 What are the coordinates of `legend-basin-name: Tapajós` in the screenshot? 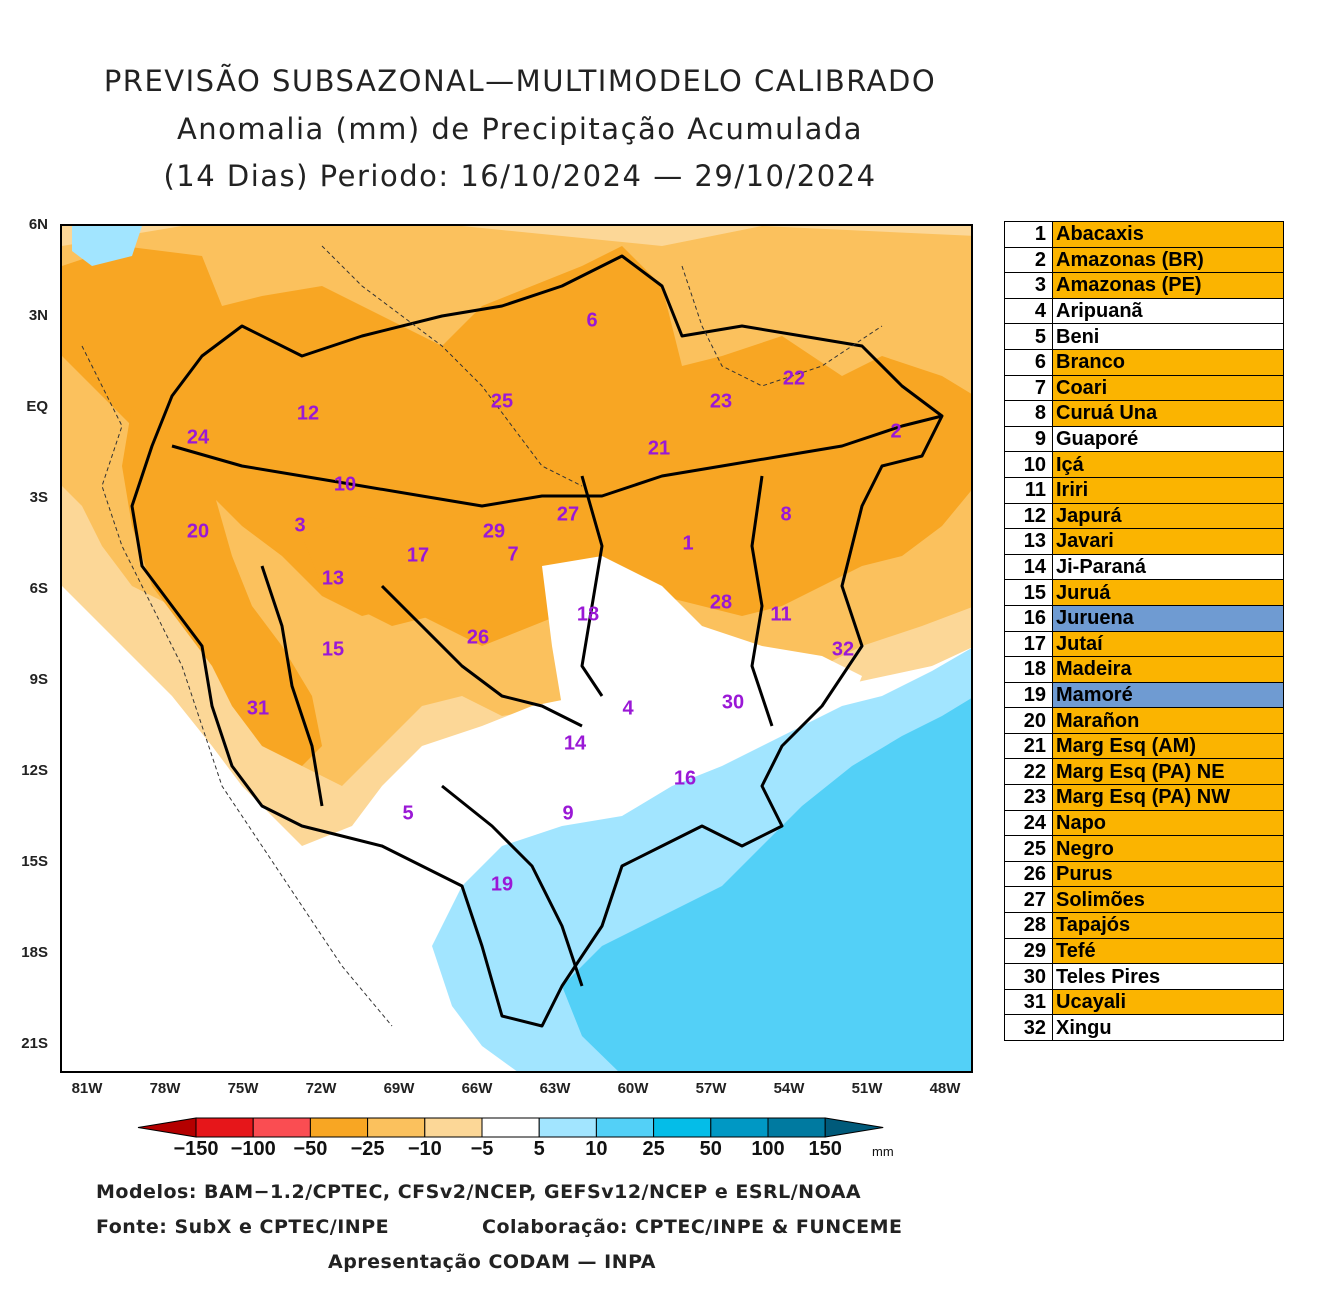 It's located at (1168, 925).